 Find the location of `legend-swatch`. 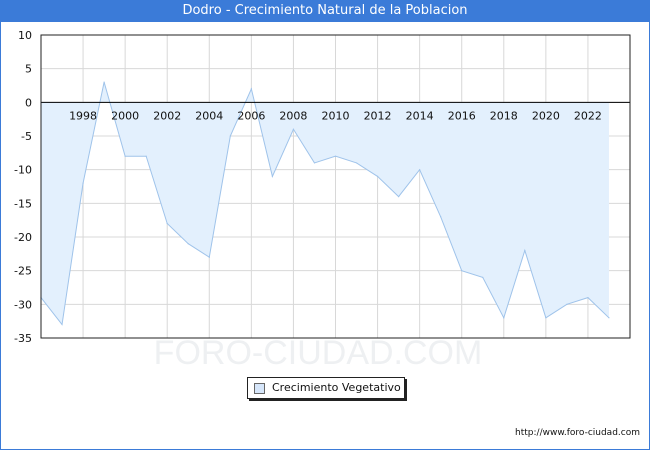

legend-swatch is located at coordinates (259, 388).